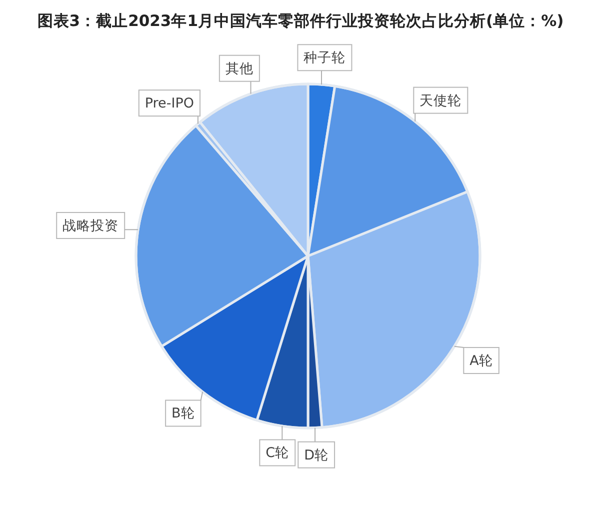 The height and width of the screenshot is (509, 601). Describe the element at coordinates (183, 414) in the screenshot. I see `slice-label: B轮` at that location.